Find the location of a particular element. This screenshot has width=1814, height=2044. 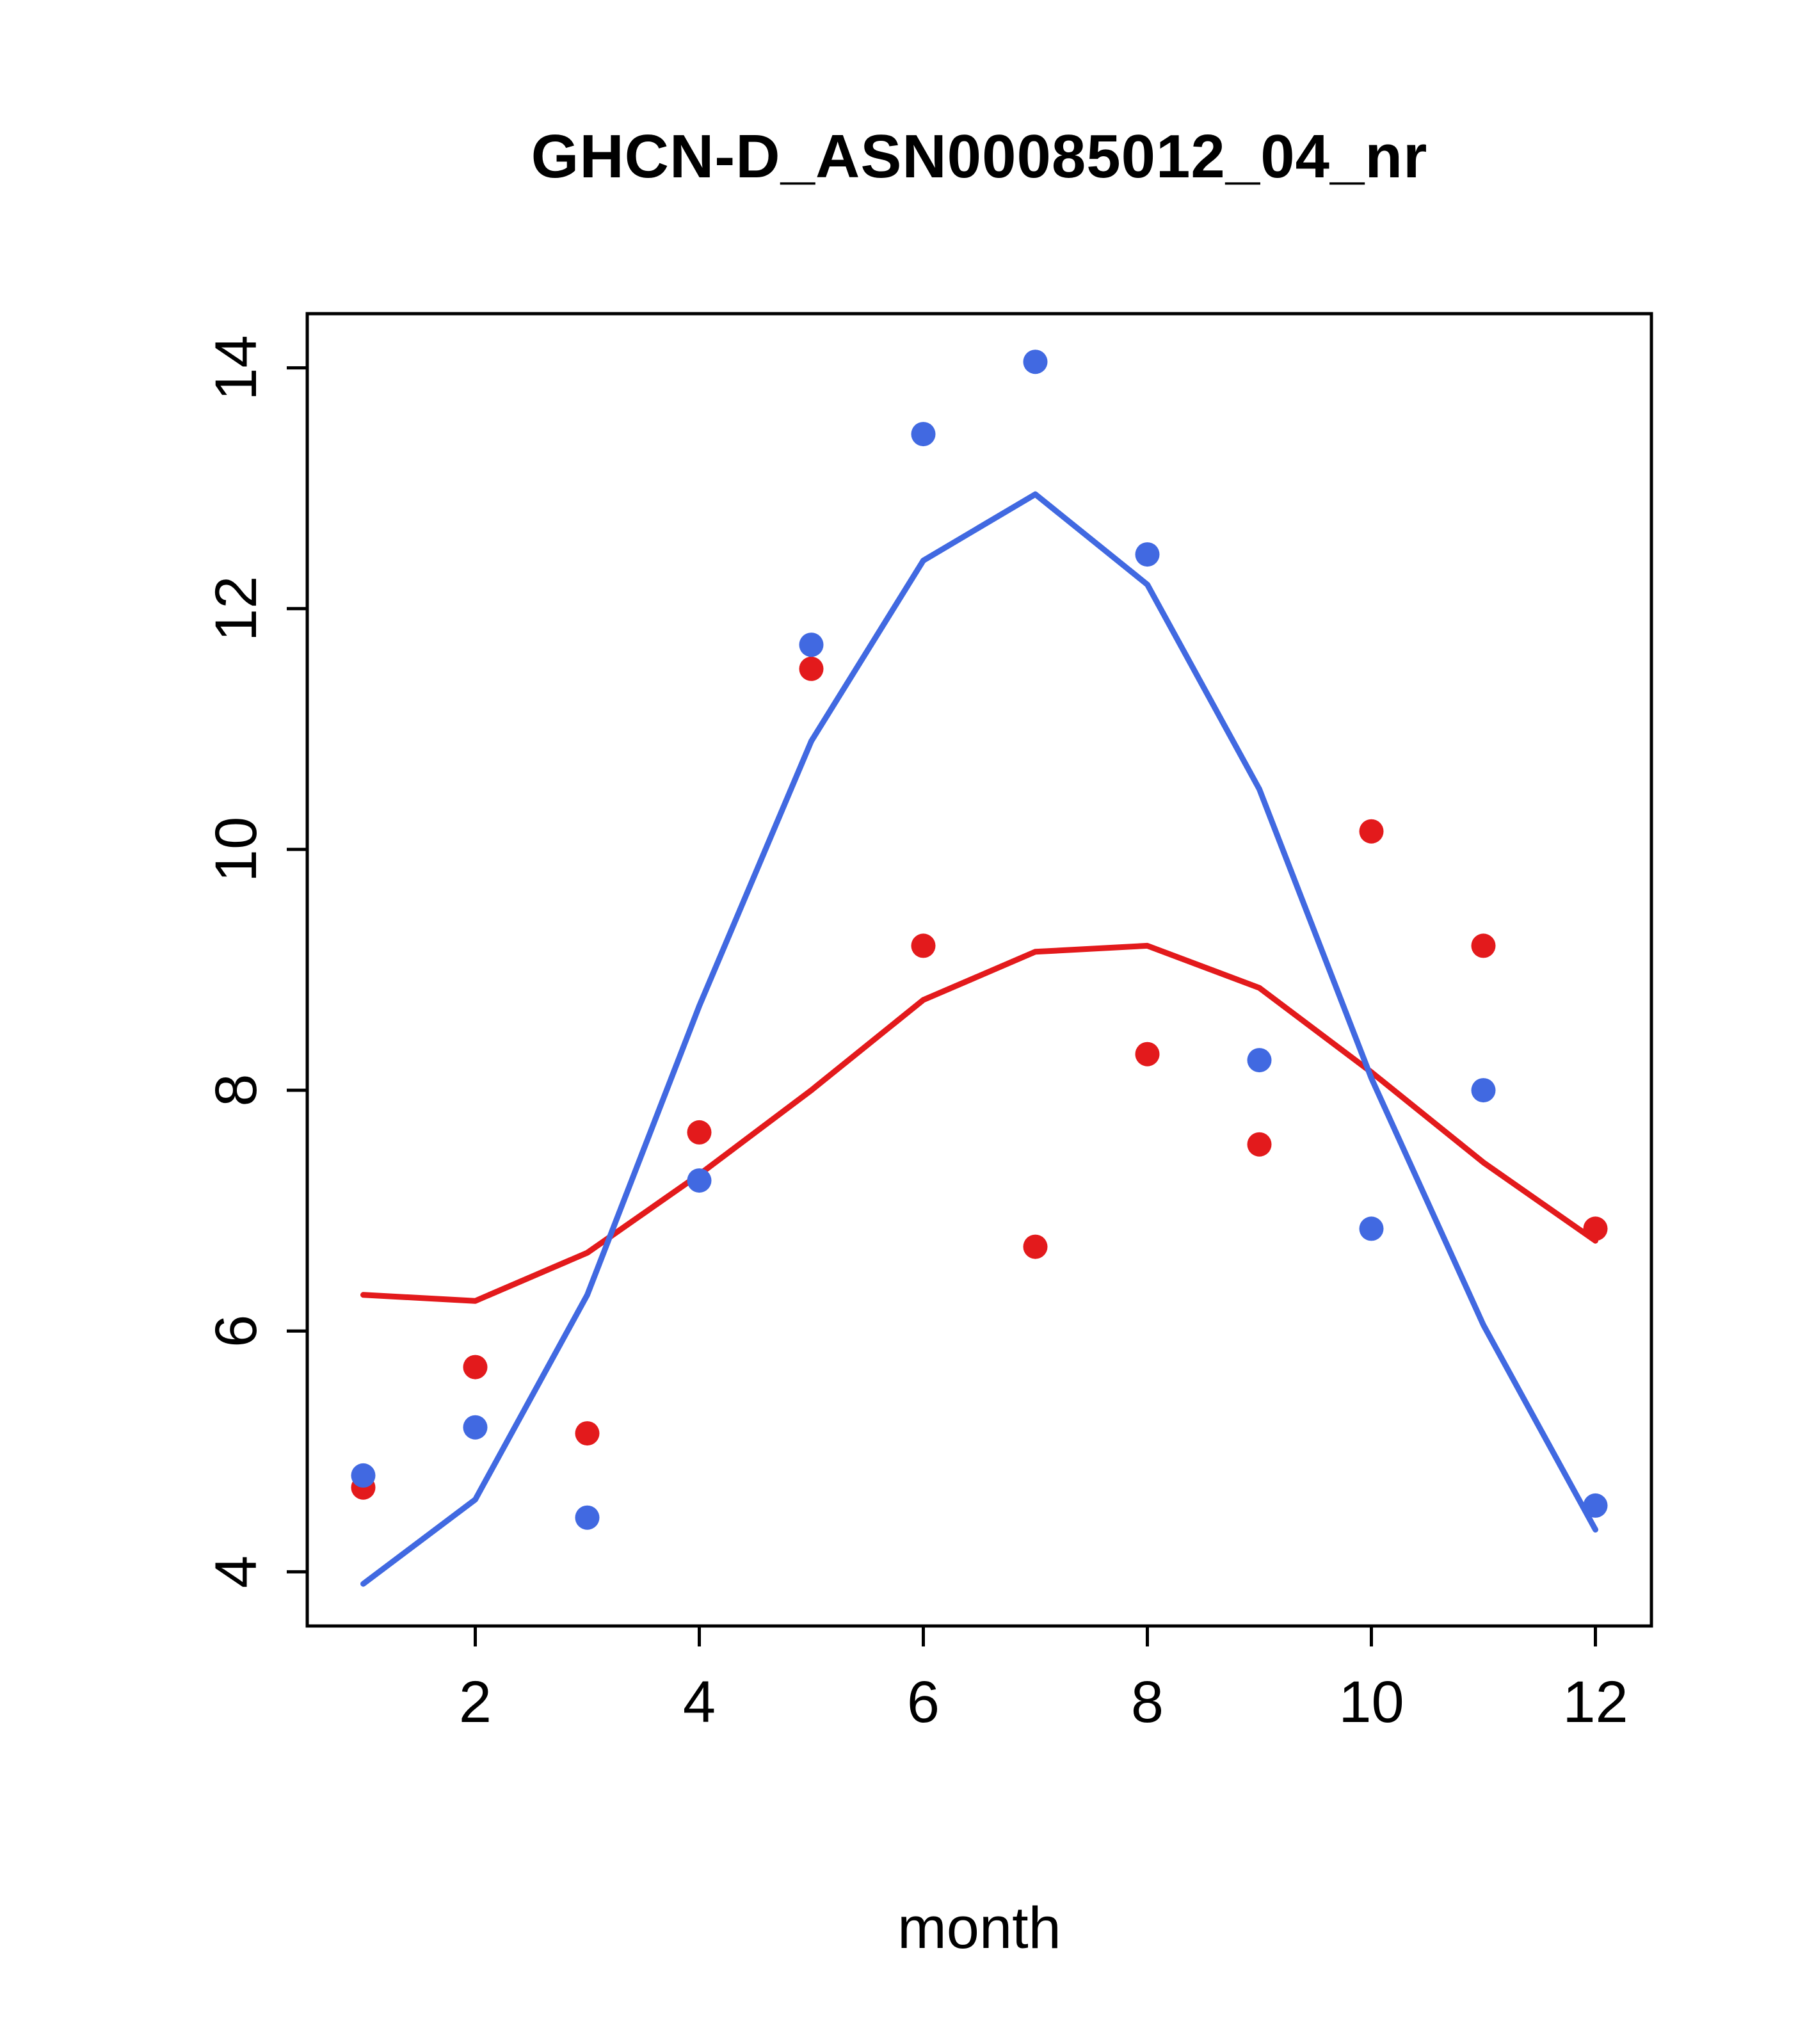

x-tick-label: 12 is located at coordinates (1595, 1702).